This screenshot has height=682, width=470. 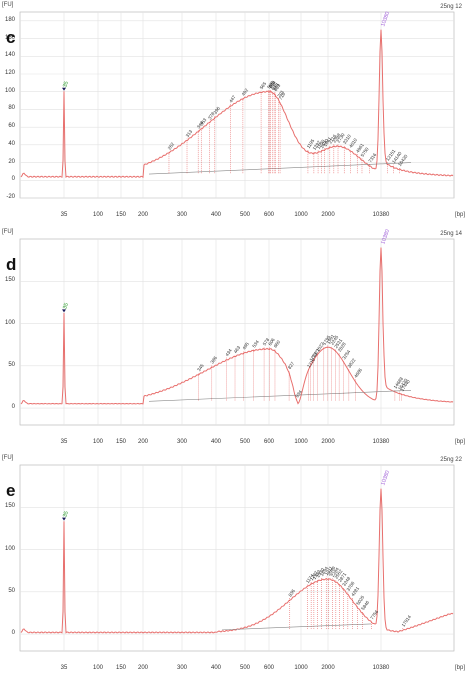 I want to click on peak-size-label: 396, so click(x=217, y=110).